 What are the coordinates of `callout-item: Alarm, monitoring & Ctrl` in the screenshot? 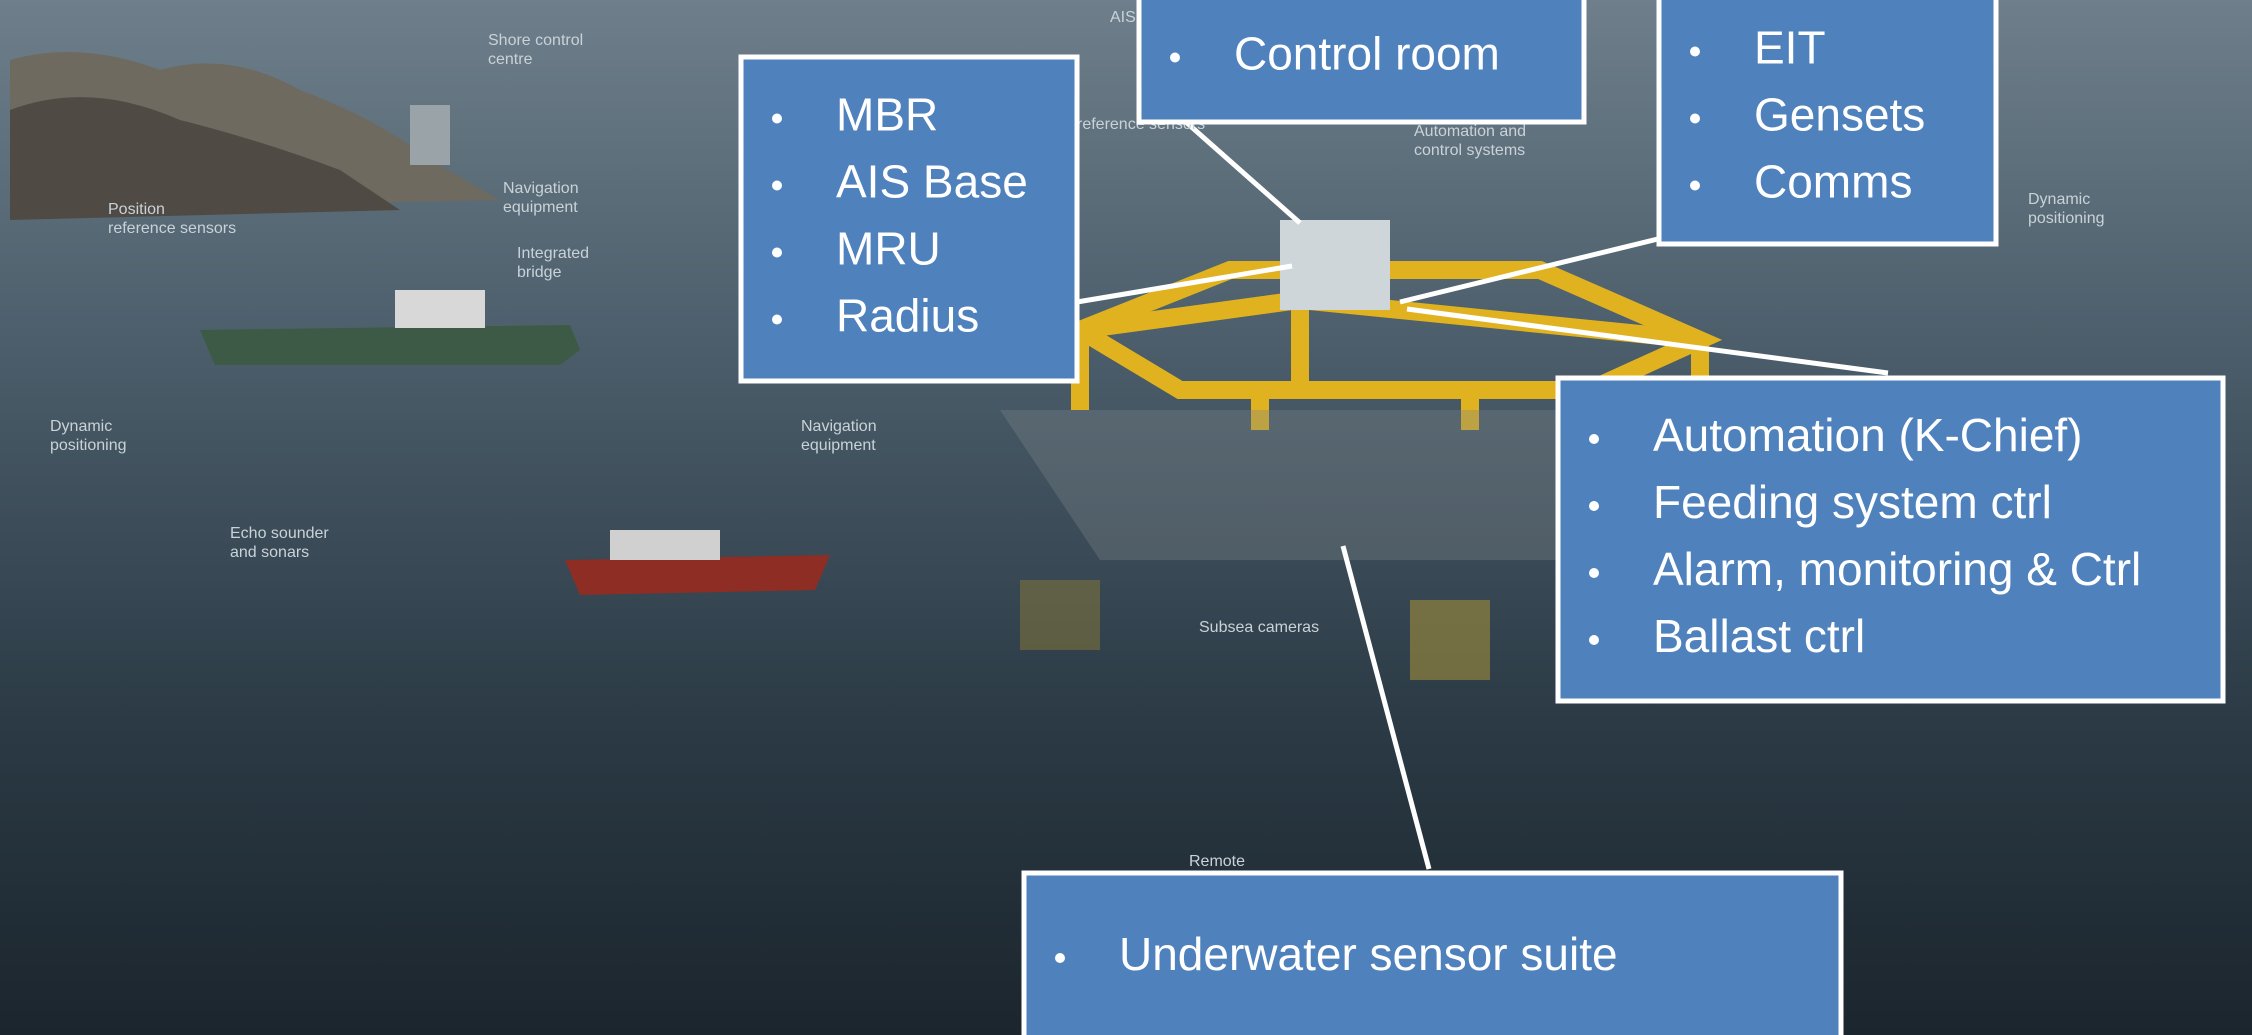 It's located at (1897, 569).